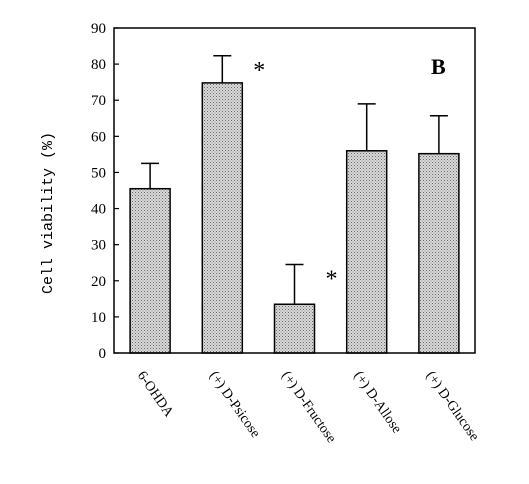 This screenshot has width=529, height=484. What do you see at coordinates (98, 282) in the screenshot?
I see `y-tick-label: 20` at bounding box center [98, 282].